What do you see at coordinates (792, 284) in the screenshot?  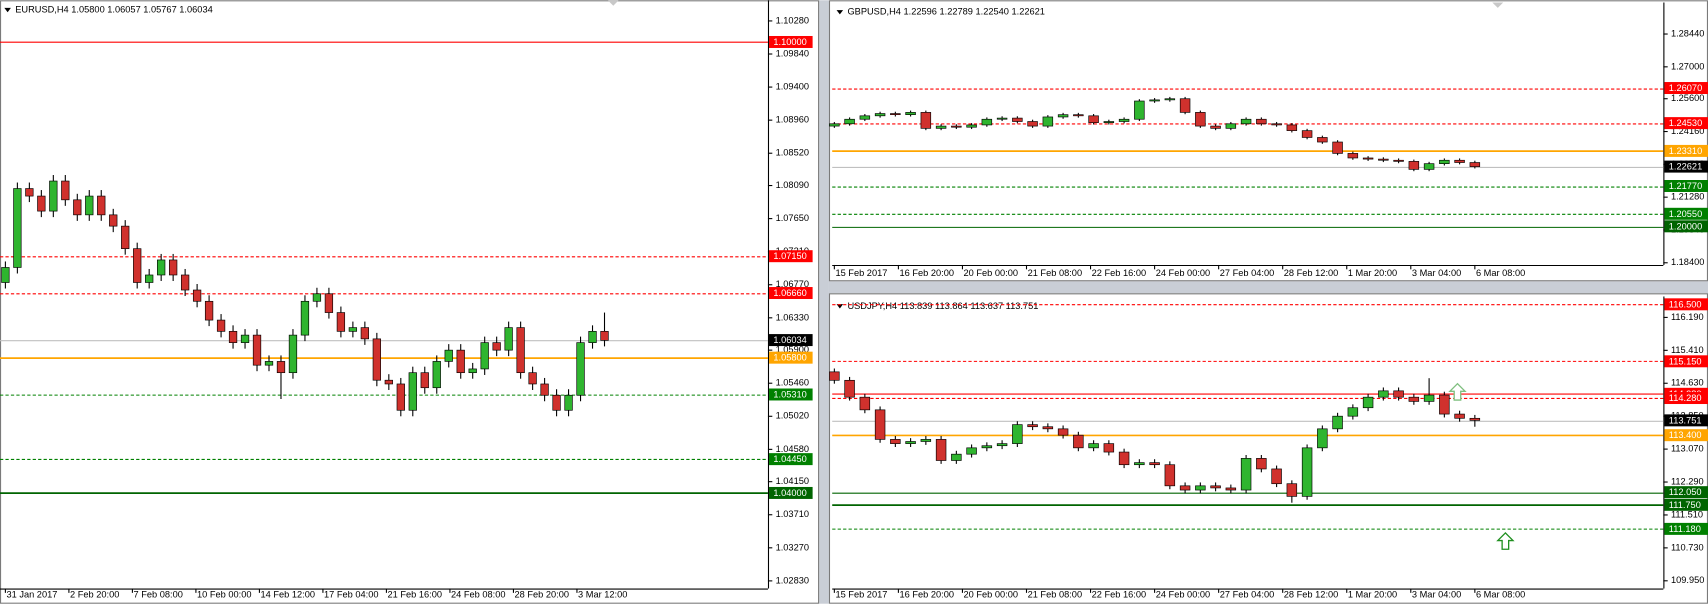 I see `y-tick-label: 1.06770` at bounding box center [792, 284].